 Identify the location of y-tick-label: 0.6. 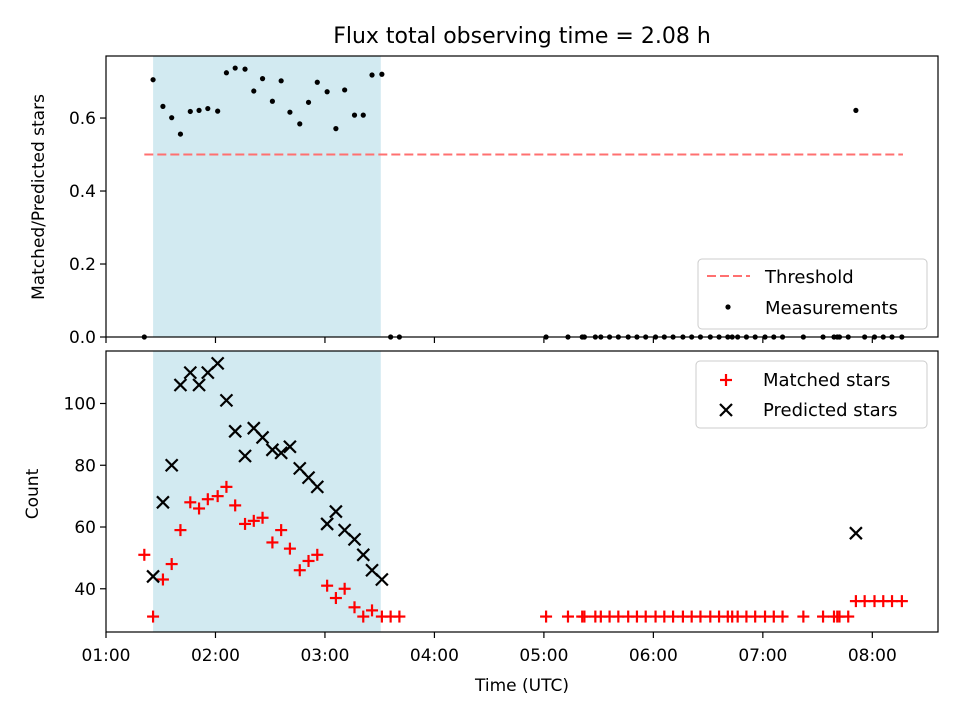
(82, 119).